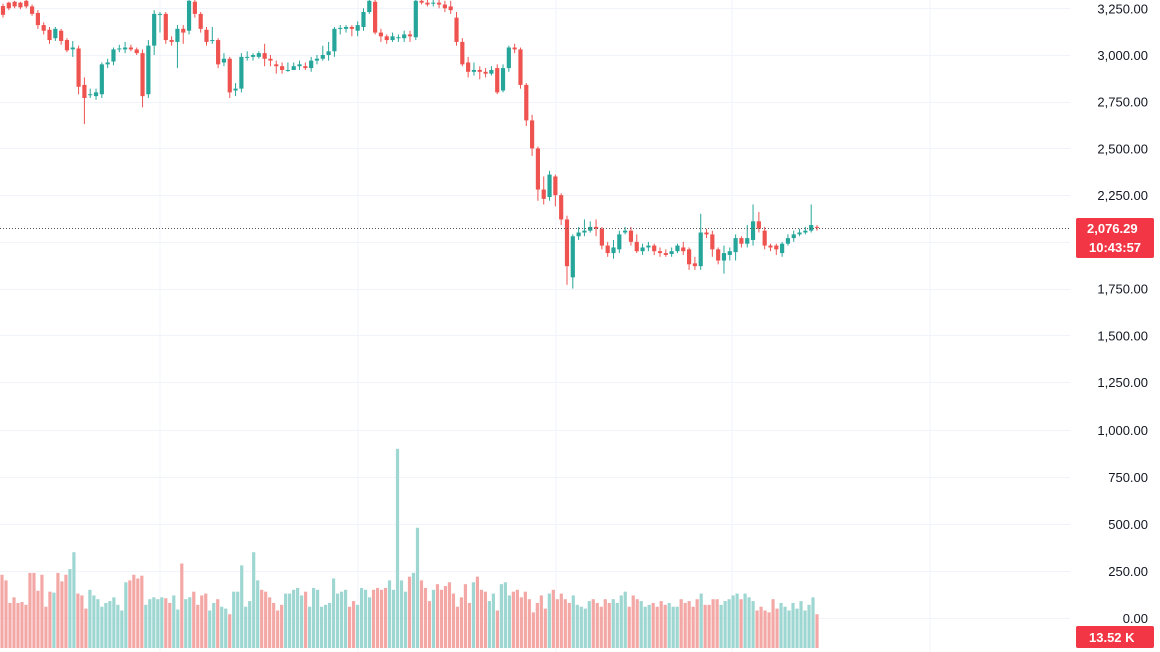  What do you see at coordinates (1112, 637) in the screenshot?
I see `volume-value: 13.52 K` at bounding box center [1112, 637].